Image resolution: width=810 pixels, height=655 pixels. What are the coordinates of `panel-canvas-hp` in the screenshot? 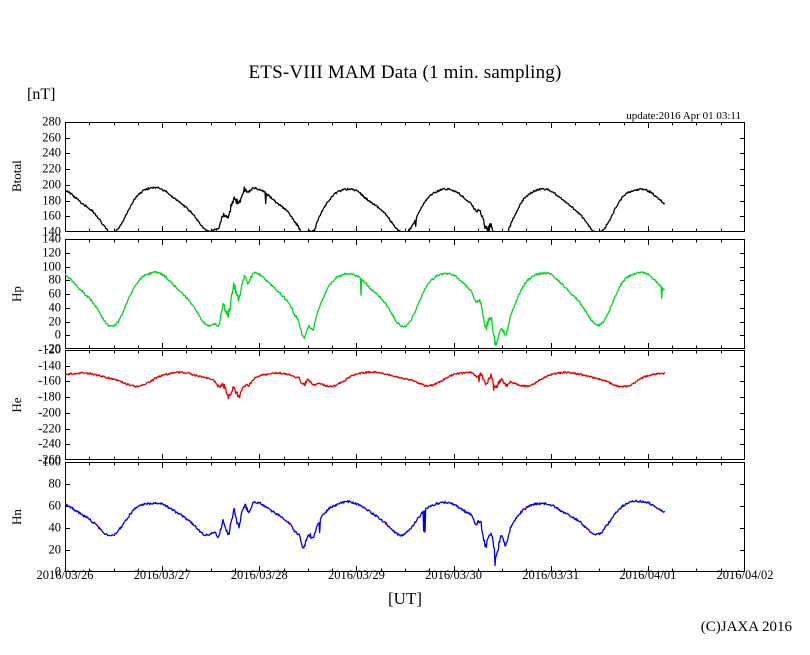 It's located at (405, 294).